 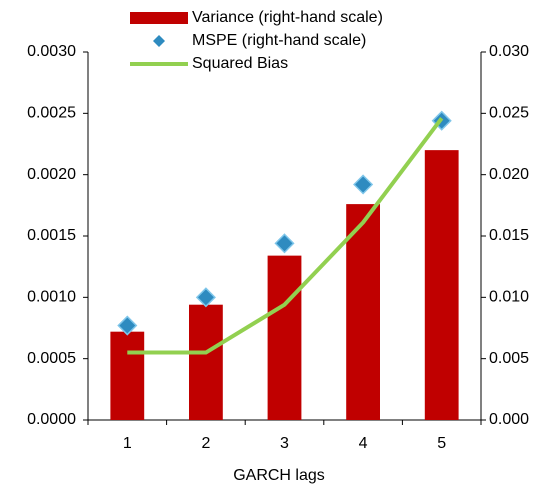 I want to click on y2-tick-label: 0.000, so click(x=509, y=419).